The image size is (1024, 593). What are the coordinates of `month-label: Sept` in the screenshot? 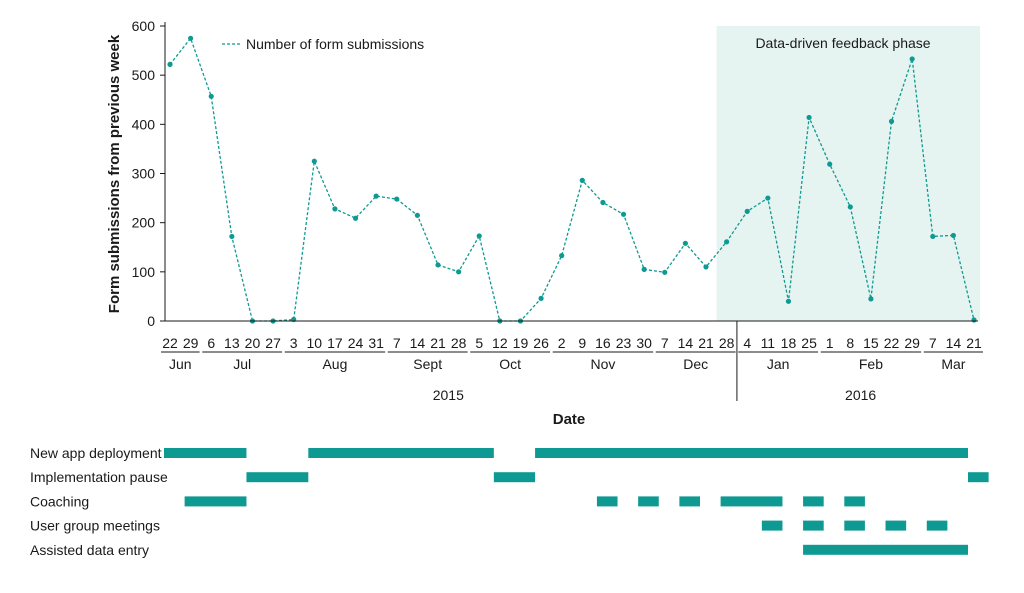 It's located at (427, 364).